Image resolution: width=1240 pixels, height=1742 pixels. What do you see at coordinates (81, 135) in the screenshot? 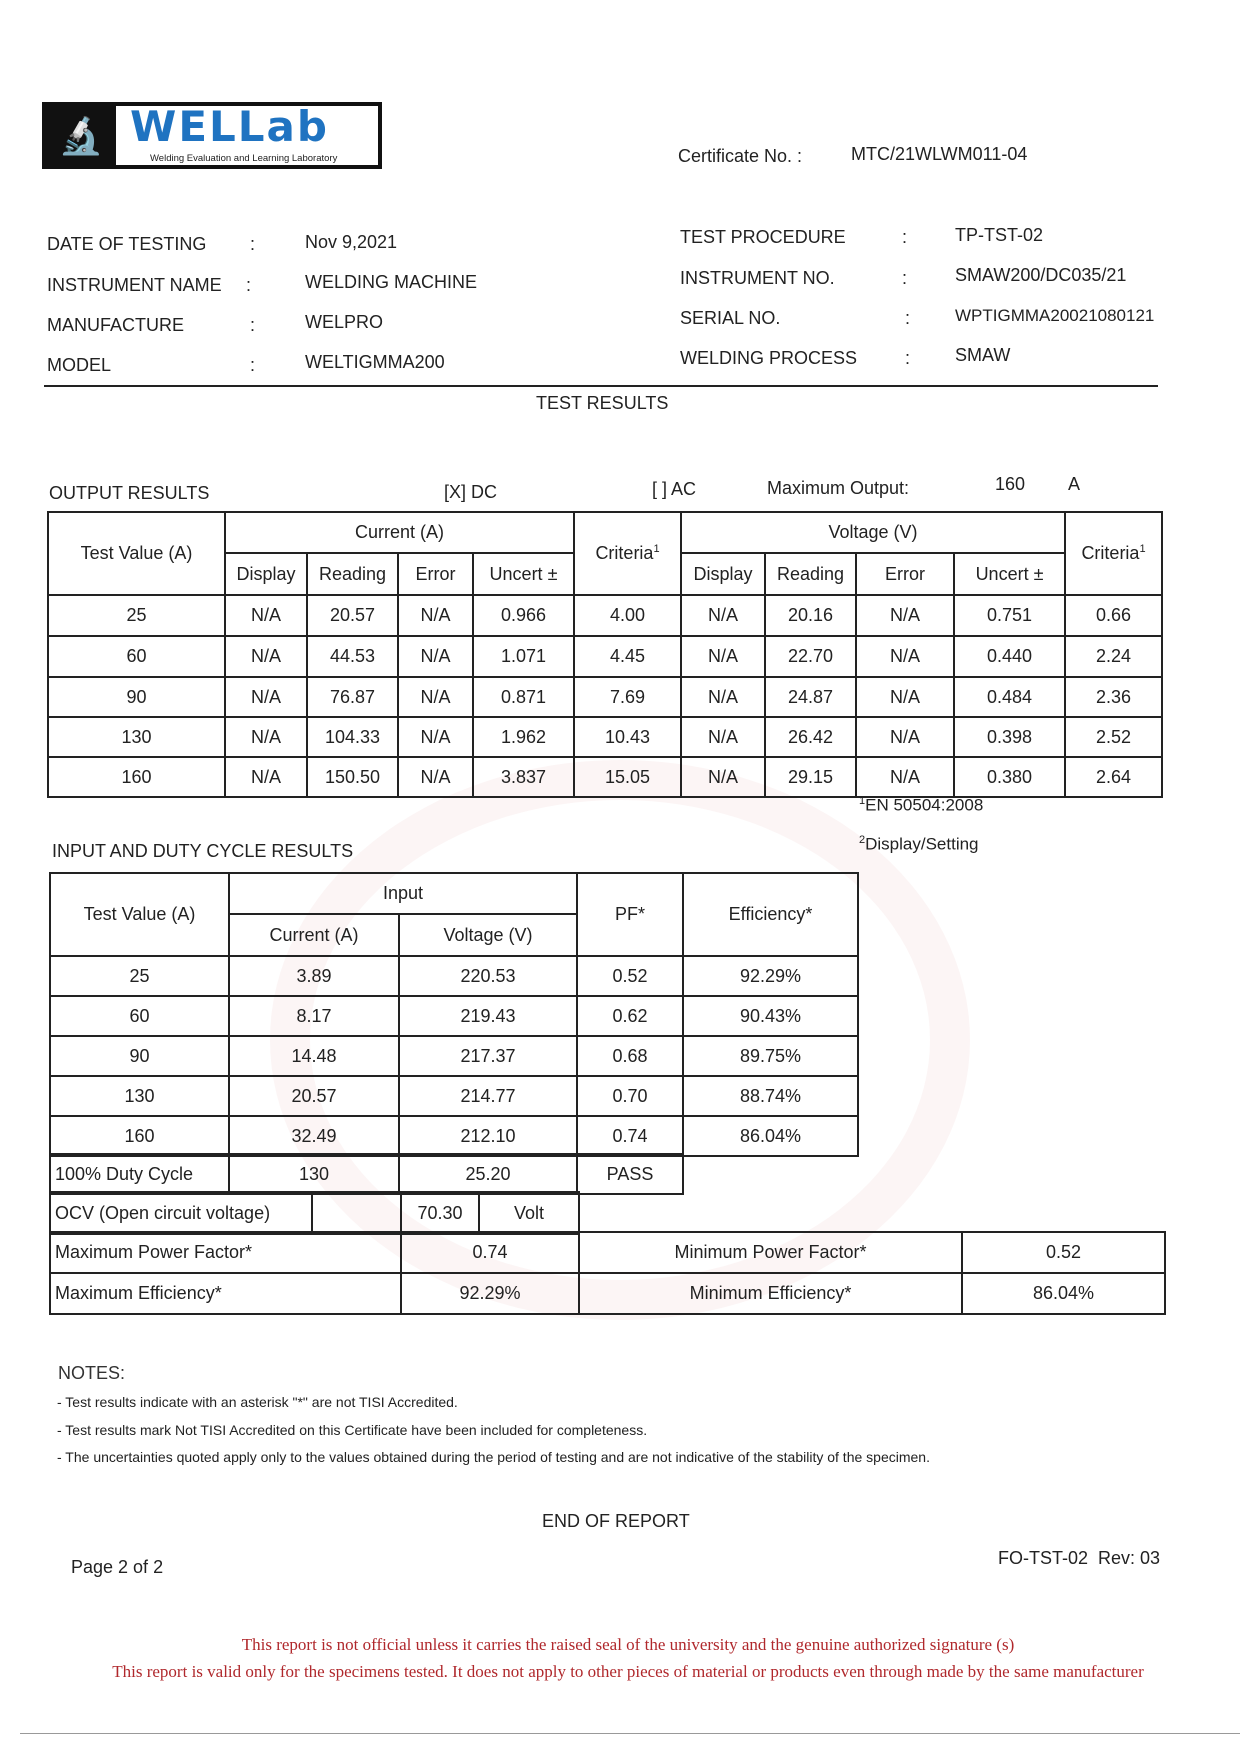
I see `microscope-icon: 🔬` at bounding box center [81, 135].